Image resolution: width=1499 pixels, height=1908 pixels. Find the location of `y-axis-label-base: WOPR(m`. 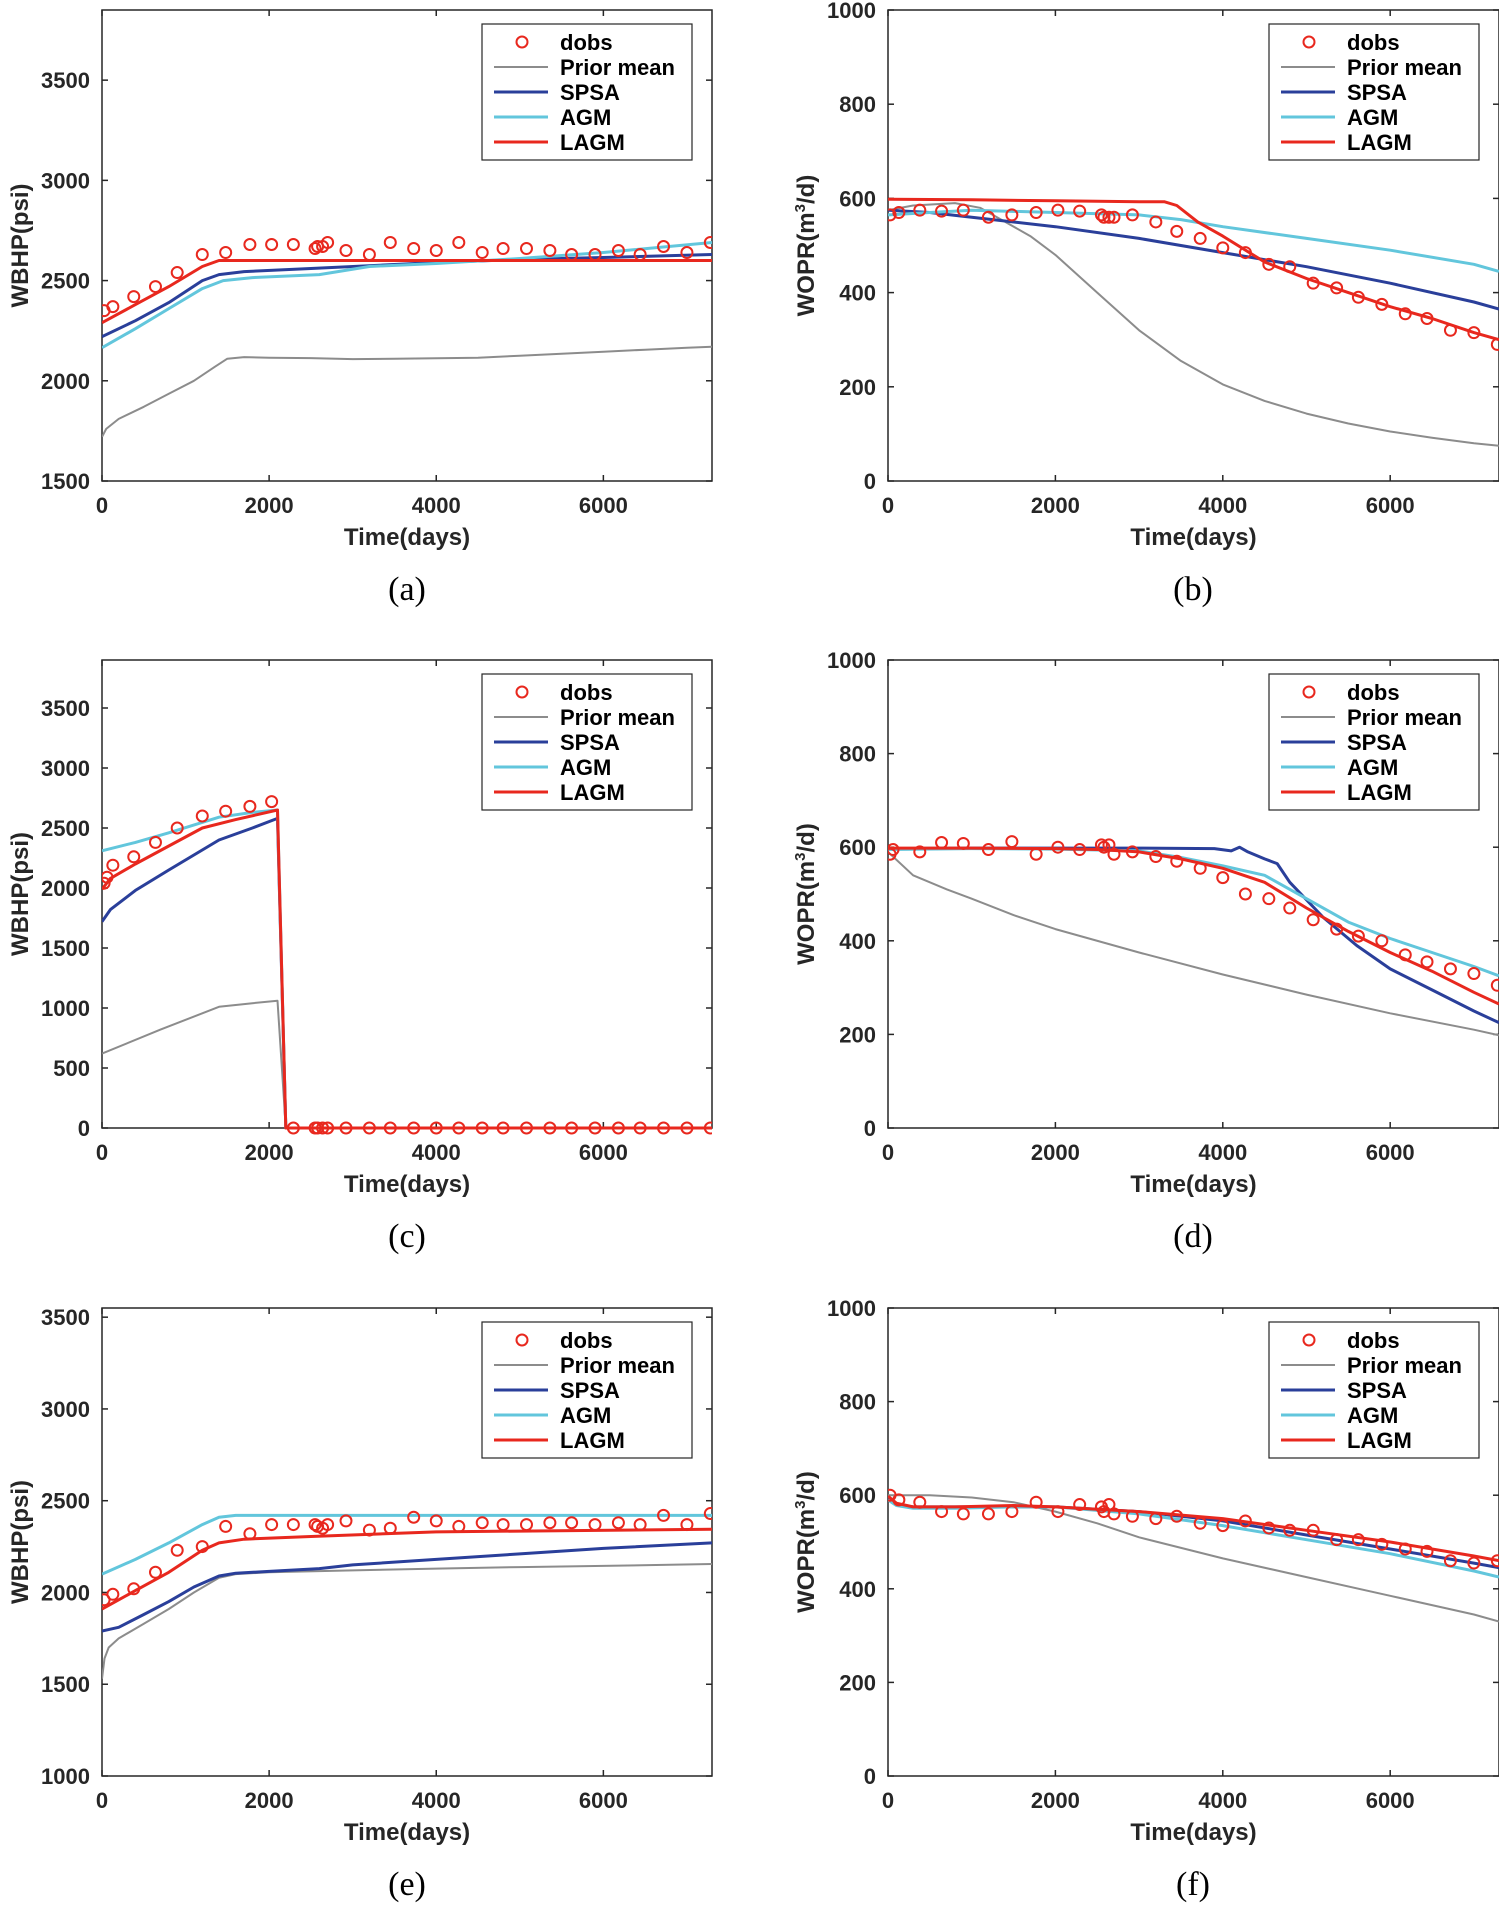

y-axis-label-base: WOPR(m is located at coordinates (806, 264).